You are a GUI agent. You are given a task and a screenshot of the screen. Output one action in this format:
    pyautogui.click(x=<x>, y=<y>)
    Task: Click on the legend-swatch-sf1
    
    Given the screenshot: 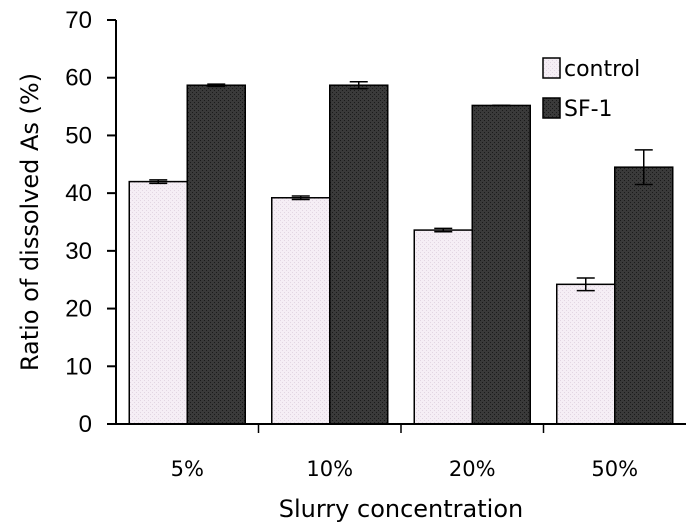 What is the action you would take?
    pyautogui.click(x=551, y=108)
    